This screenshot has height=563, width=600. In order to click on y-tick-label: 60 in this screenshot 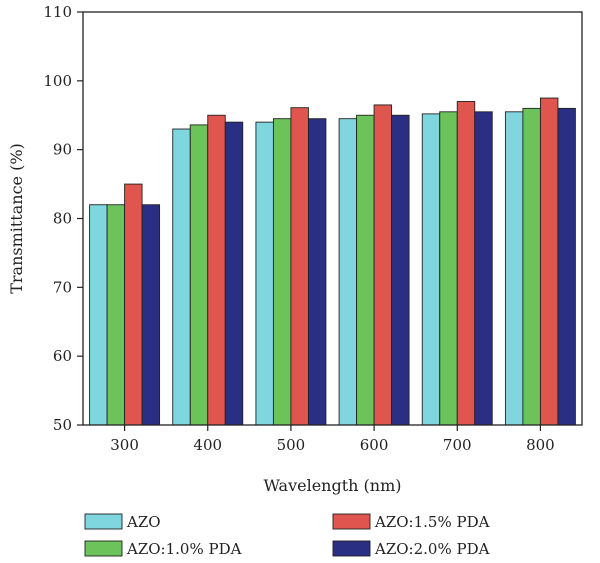, I will do `click(62, 356)`.